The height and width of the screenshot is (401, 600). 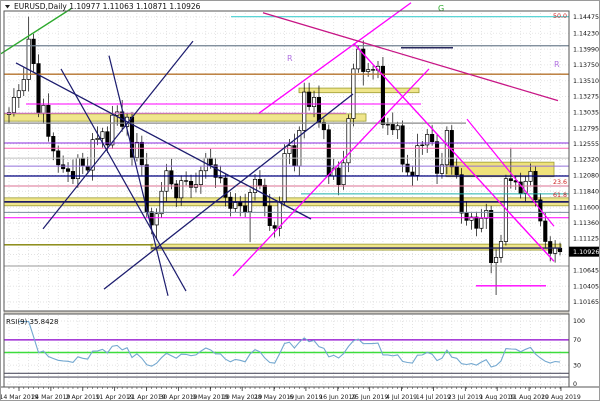 What do you see at coordinates (497, 397) in the screenshot?
I see `date-axis-label: 1 Aug 2019` at bounding box center [497, 397].